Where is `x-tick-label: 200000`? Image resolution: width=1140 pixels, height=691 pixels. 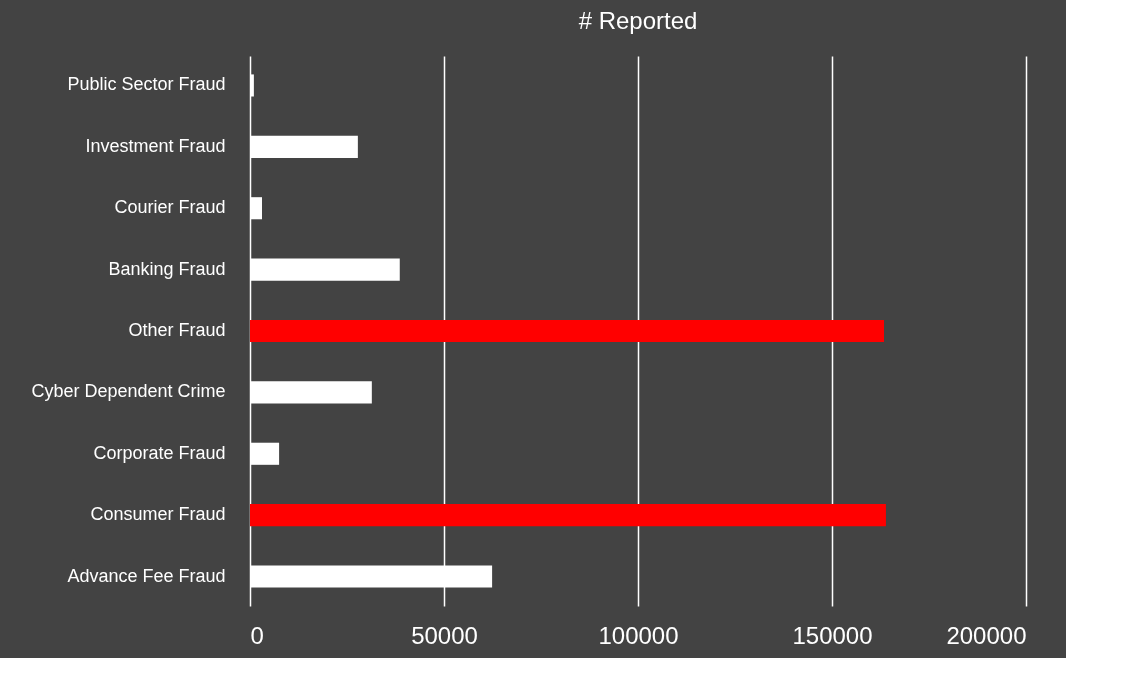
x-tick-label: 200000 is located at coordinates (986, 635).